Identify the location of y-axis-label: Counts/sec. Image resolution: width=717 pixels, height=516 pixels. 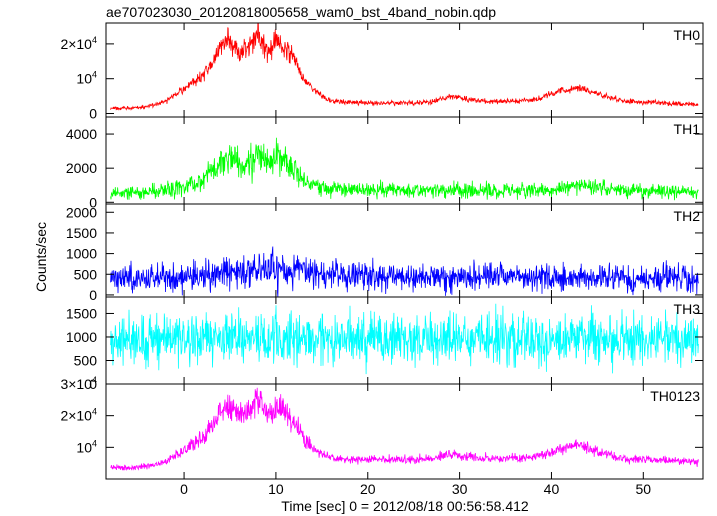
(41, 257).